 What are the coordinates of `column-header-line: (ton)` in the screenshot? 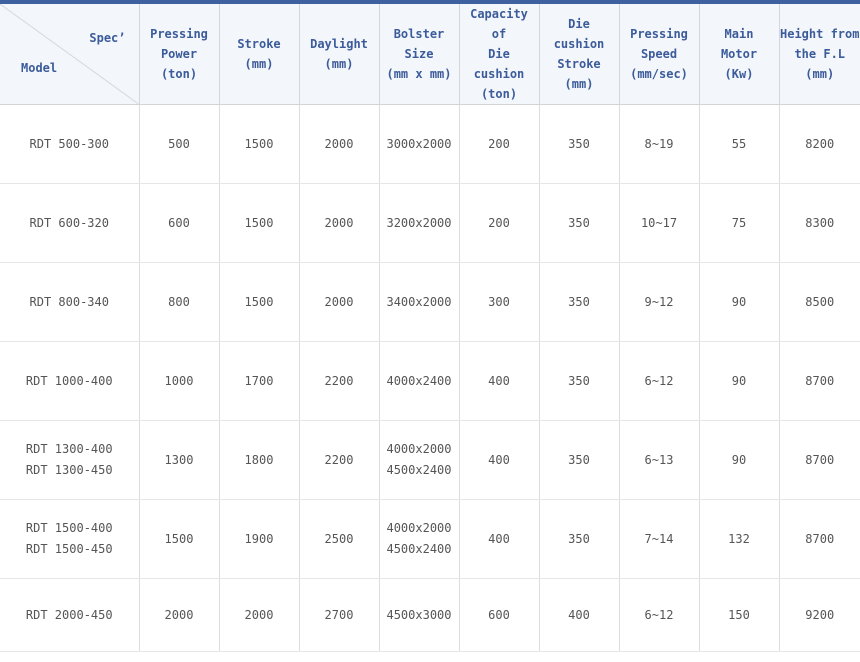 It's located at (179, 74).